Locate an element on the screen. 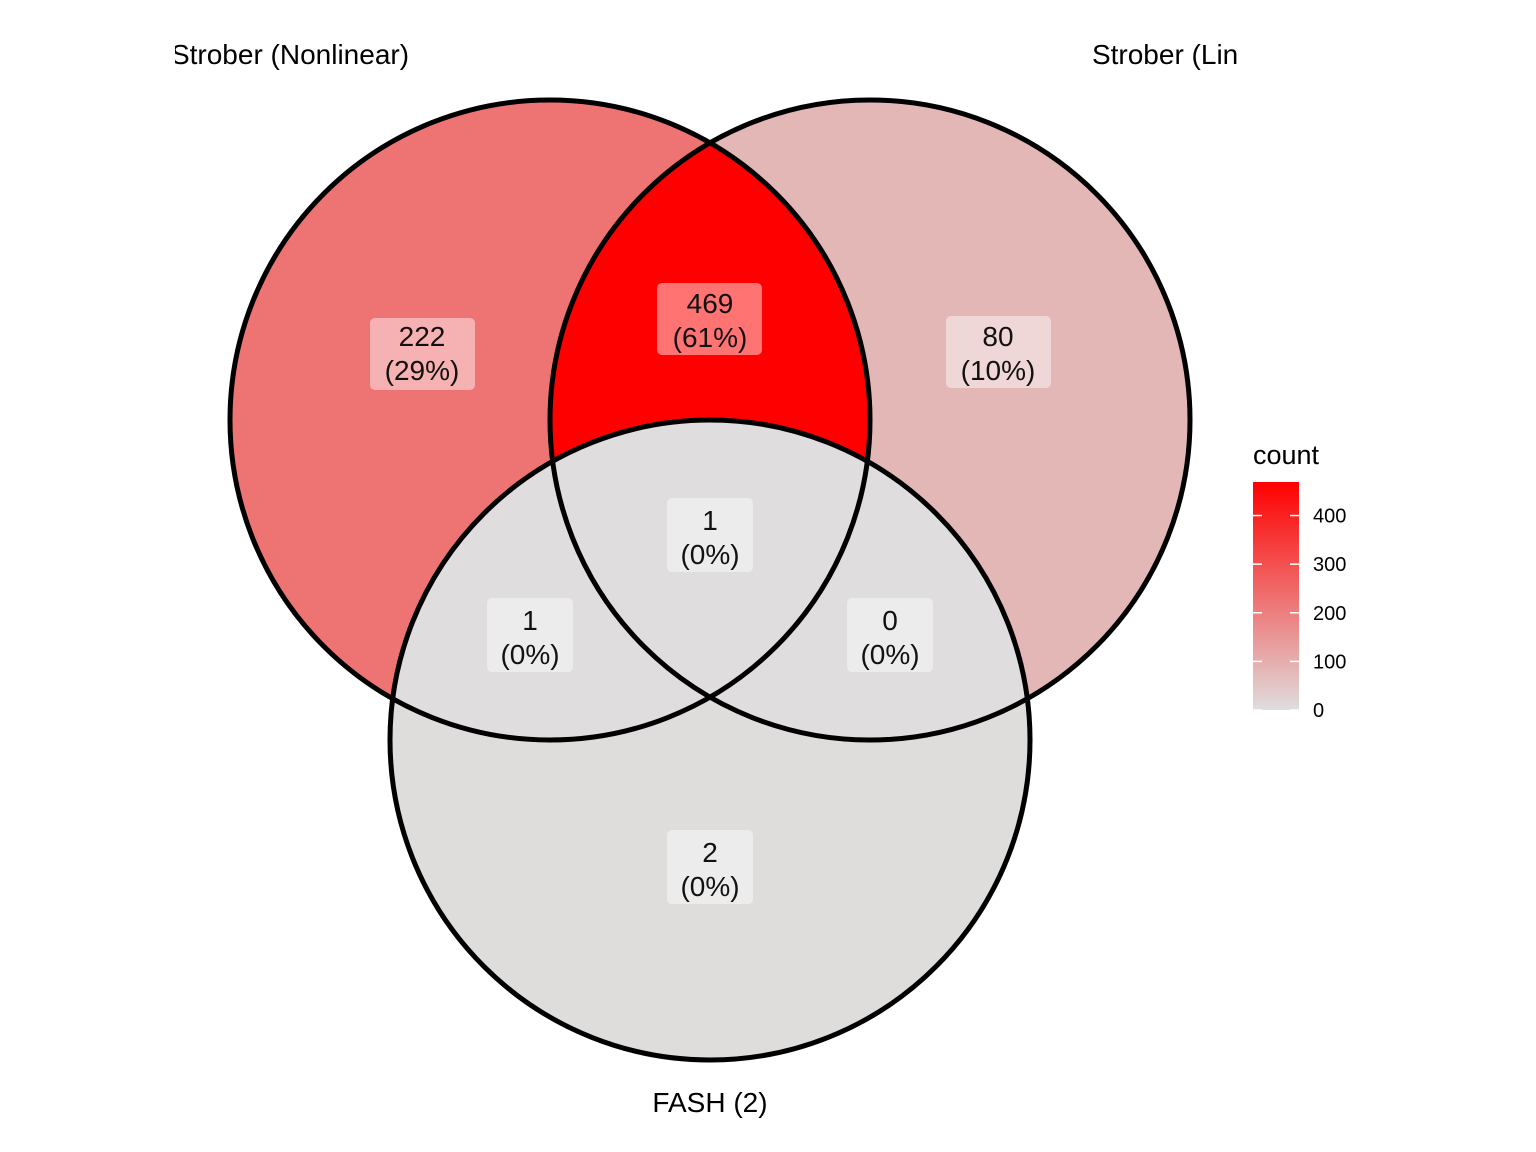 This screenshot has height=1152, width=1536. region-label-c-only: 2 (0%) is located at coordinates (710, 867).